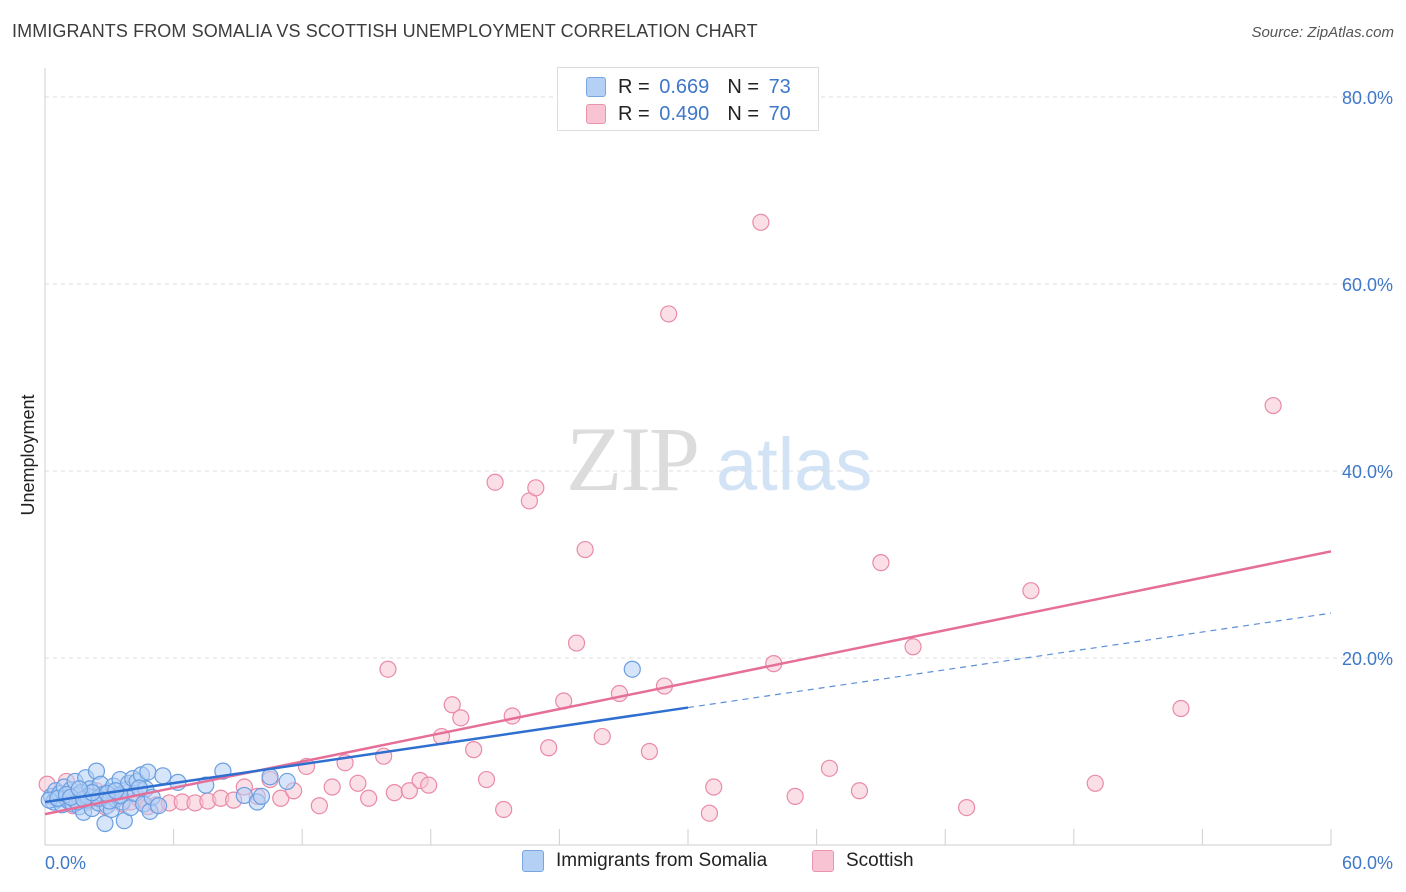 The image size is (1406, 892). Describe the element at coordinates (28, 454) in the screenshot. I see `y-axis-title: Unemployment` at that location.